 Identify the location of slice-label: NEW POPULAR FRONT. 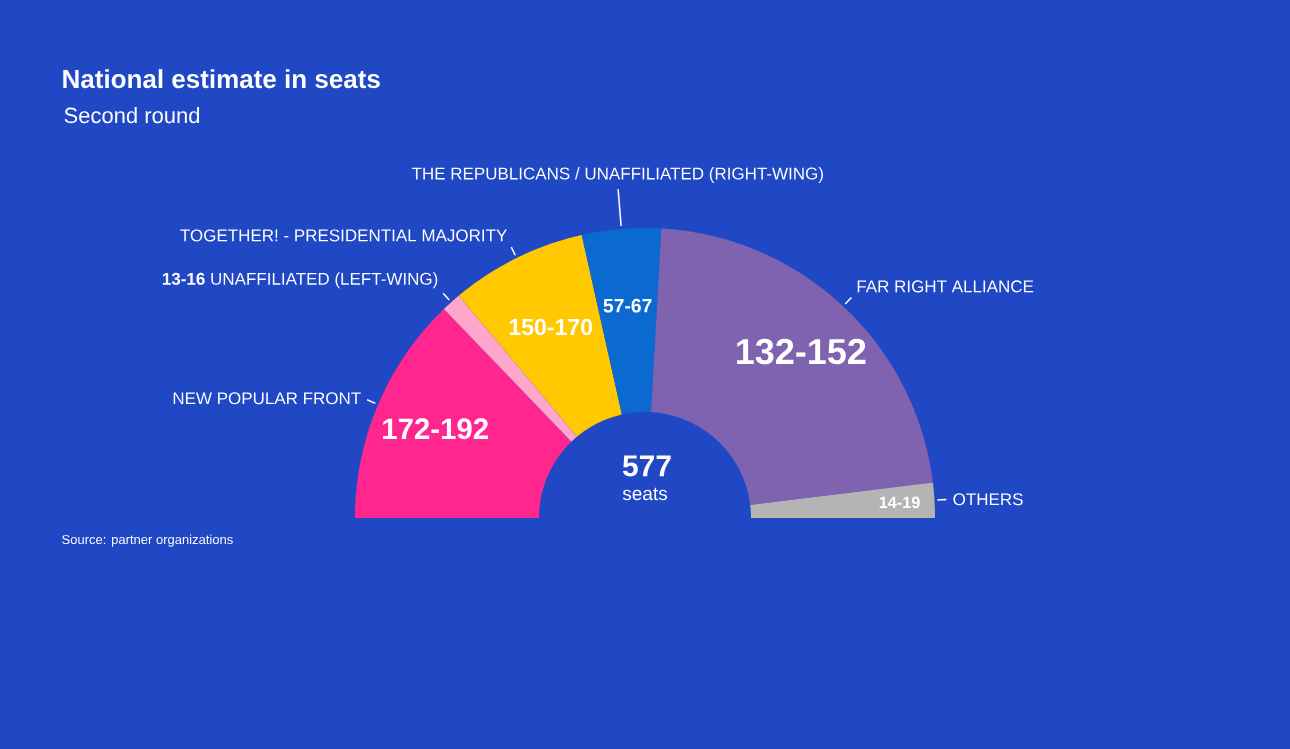
(267, 398).